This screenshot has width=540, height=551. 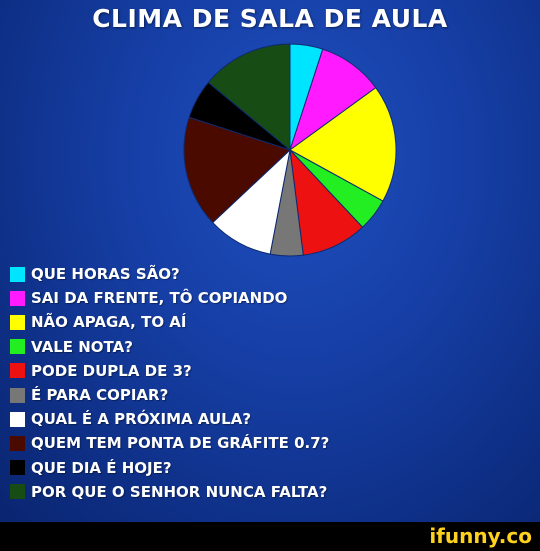 What do you see at coordinates (270, 18) in the screenshot?
I see `chart-title: CLIMA DE SALA DE AULA` at bounding box center [270, 18].